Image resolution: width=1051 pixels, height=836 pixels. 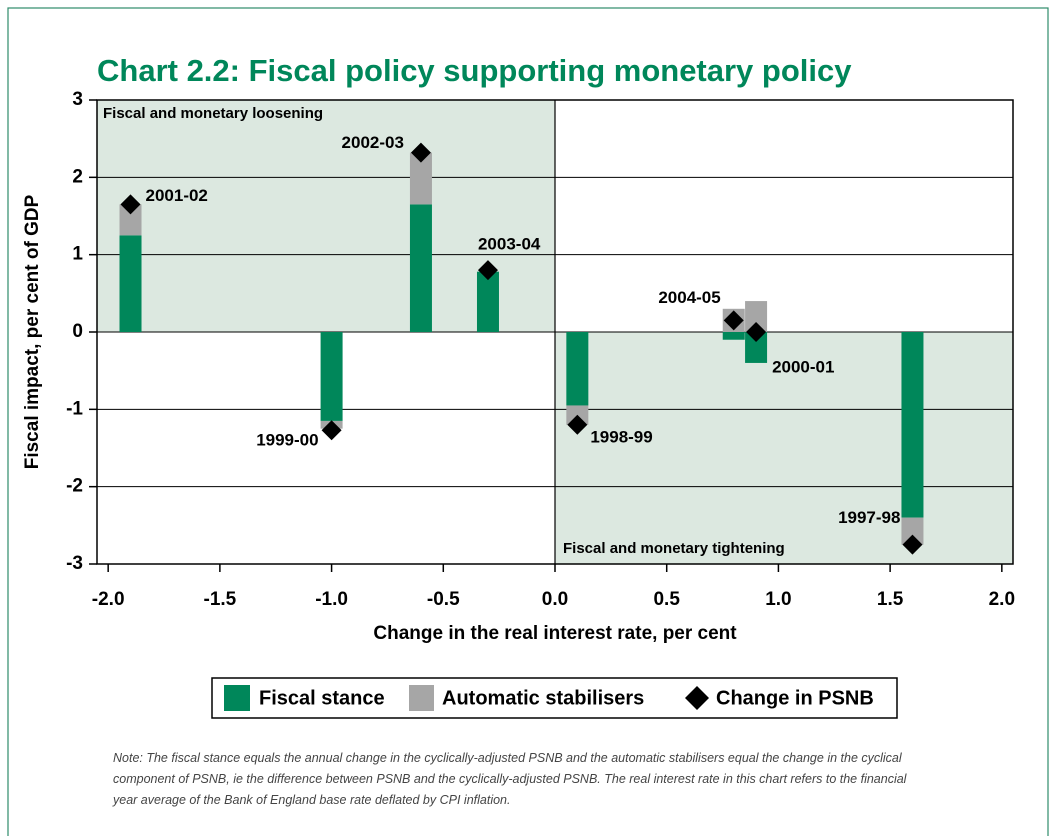 I want to click on x-tick-label: -1.0, so click(x=331, y=599).